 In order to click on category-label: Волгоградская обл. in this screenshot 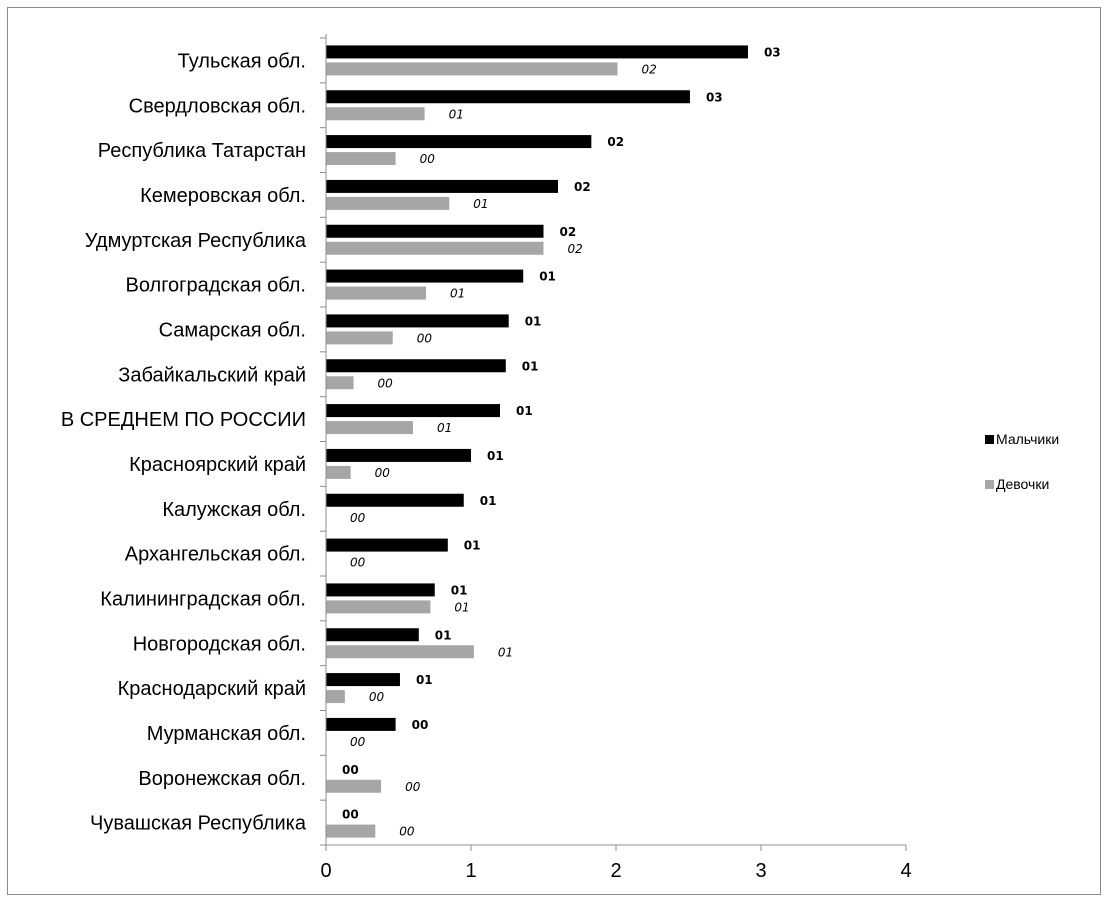, I will do `click(216, 286)`.